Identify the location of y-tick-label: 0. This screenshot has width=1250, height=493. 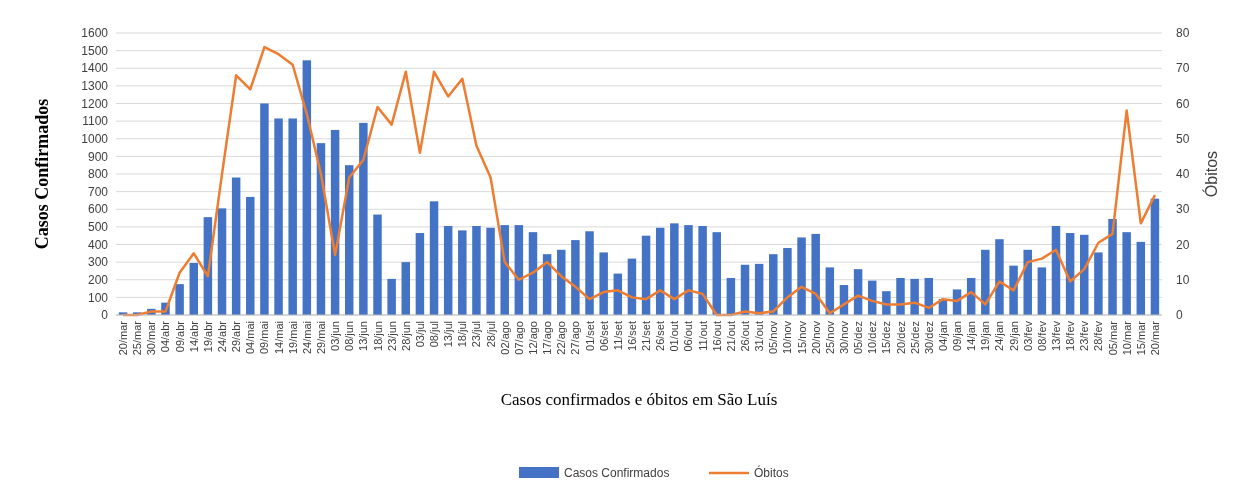
(105, 315).